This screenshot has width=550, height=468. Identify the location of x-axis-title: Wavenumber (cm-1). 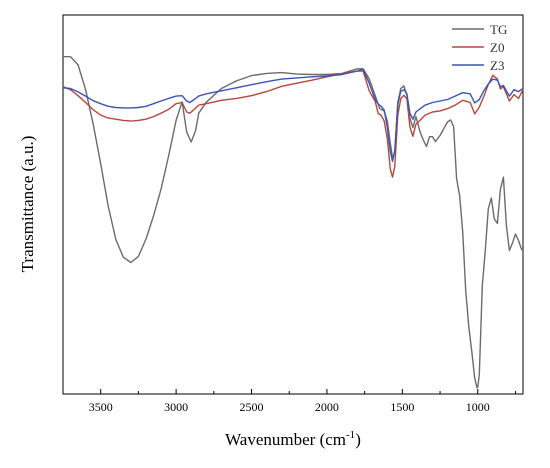
(293, 439).